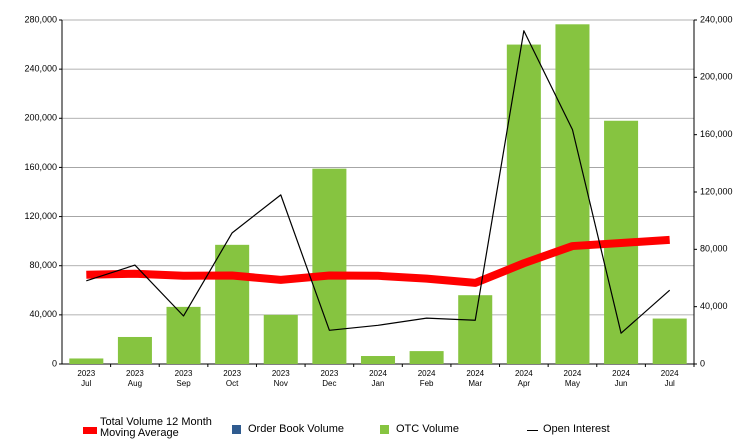 The height and width of the screenshot is (439, 744). What do you see at coordinates (716, 191) in the screenshot?
I see `y2-tick-label: 120,000` at bounding box center [716, 191].